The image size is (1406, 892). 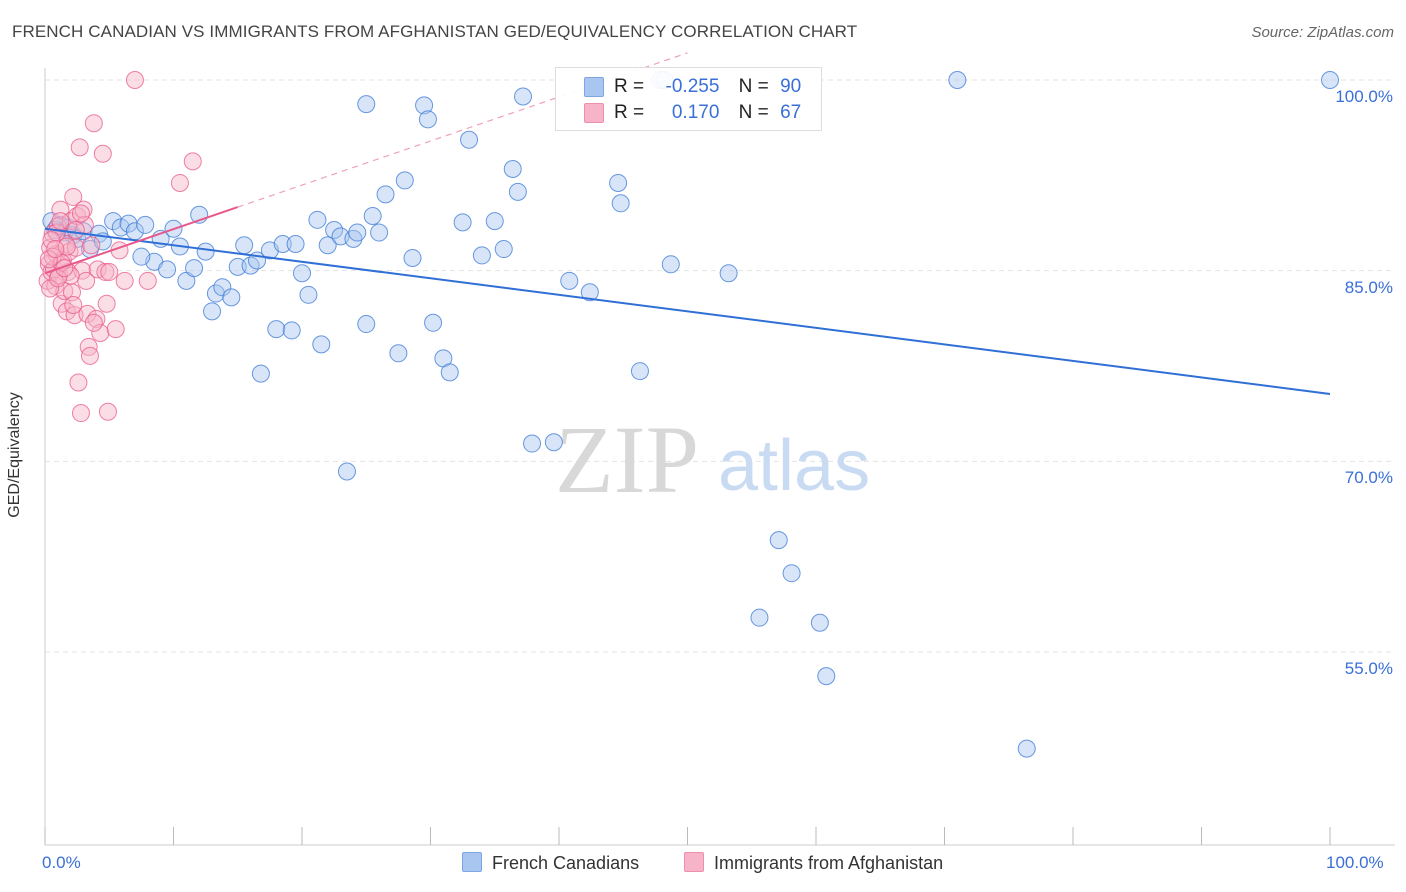 I want to click on afghanistan-trend-line, so click(x=141, y=240).